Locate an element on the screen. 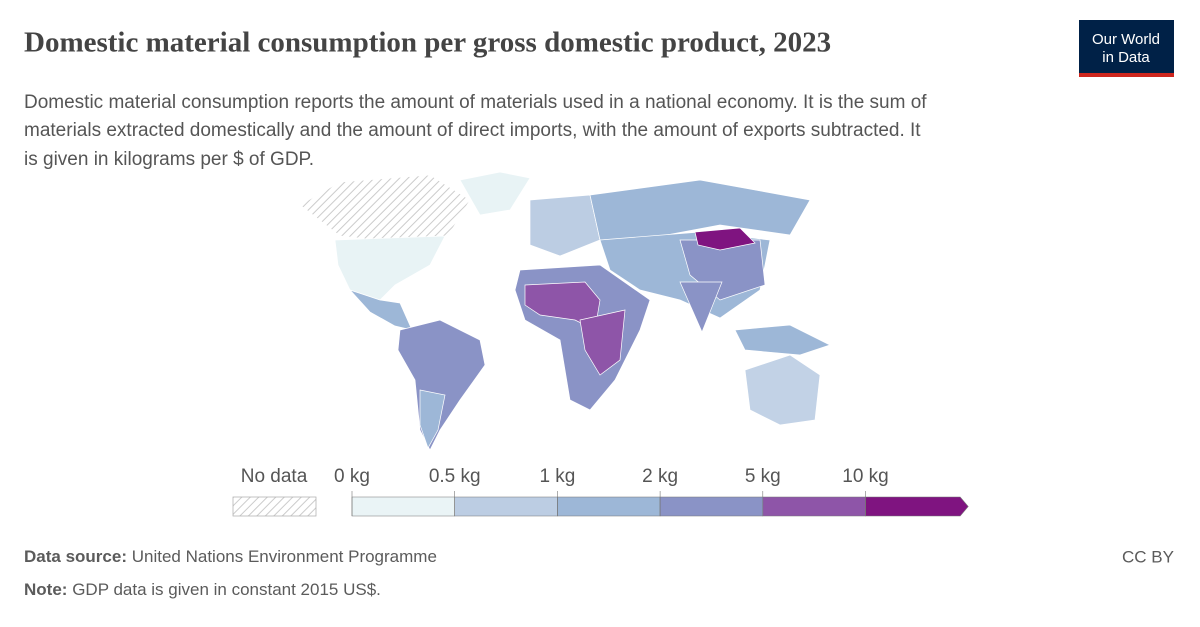  license: CC BY is located at coordinates (1148, 556).